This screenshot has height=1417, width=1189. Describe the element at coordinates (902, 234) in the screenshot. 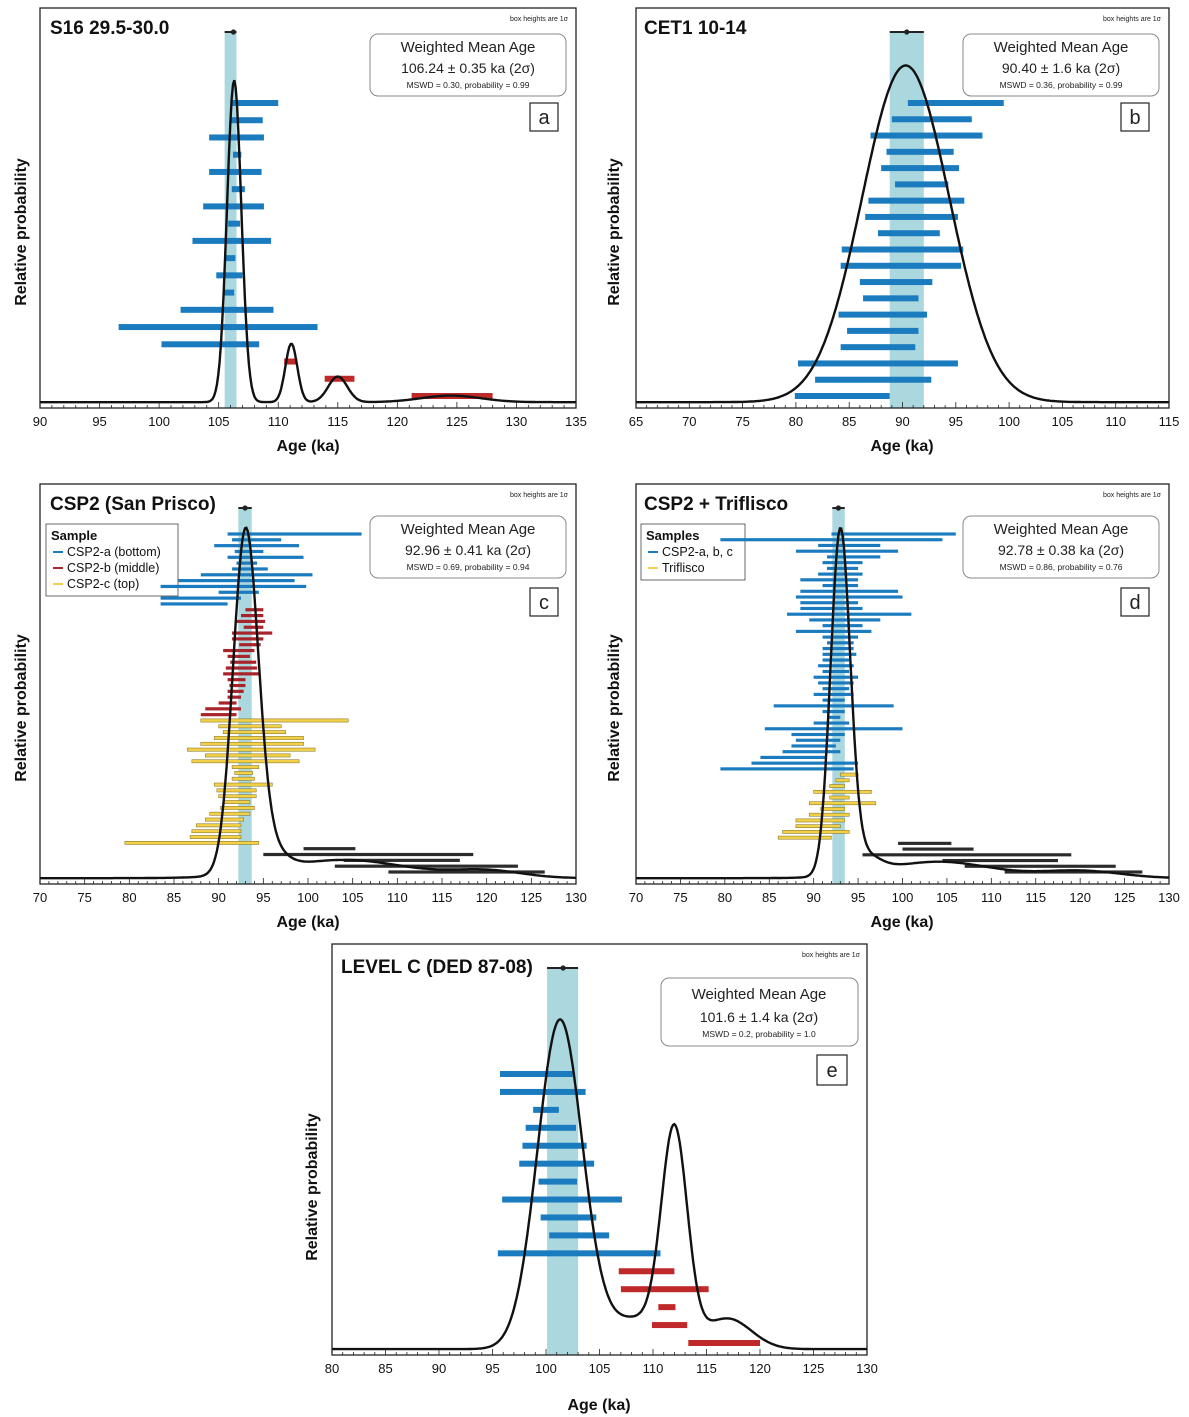

I see `panel-b-probability-curve` at that location.